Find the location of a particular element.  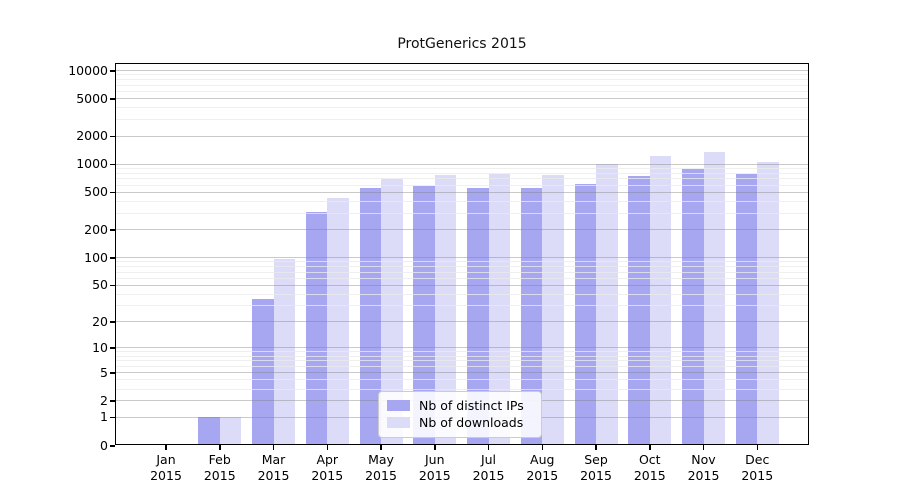

legend-item-distinct-ips: Nb of distinct IPs is located at coordinates (459, 405).